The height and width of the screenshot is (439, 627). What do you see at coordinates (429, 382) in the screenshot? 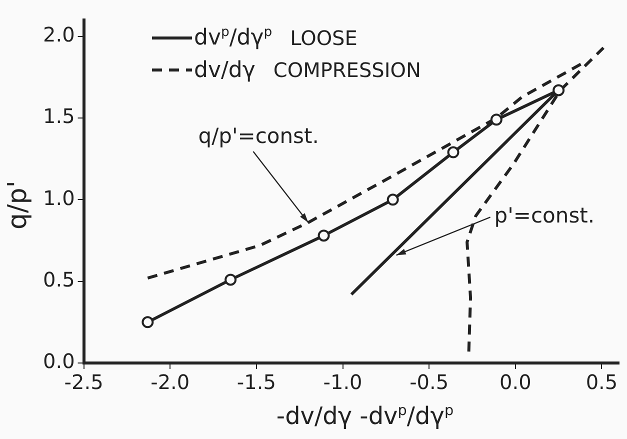
I see `x-tick-label: -0.5` at bounding box center [429, 382].